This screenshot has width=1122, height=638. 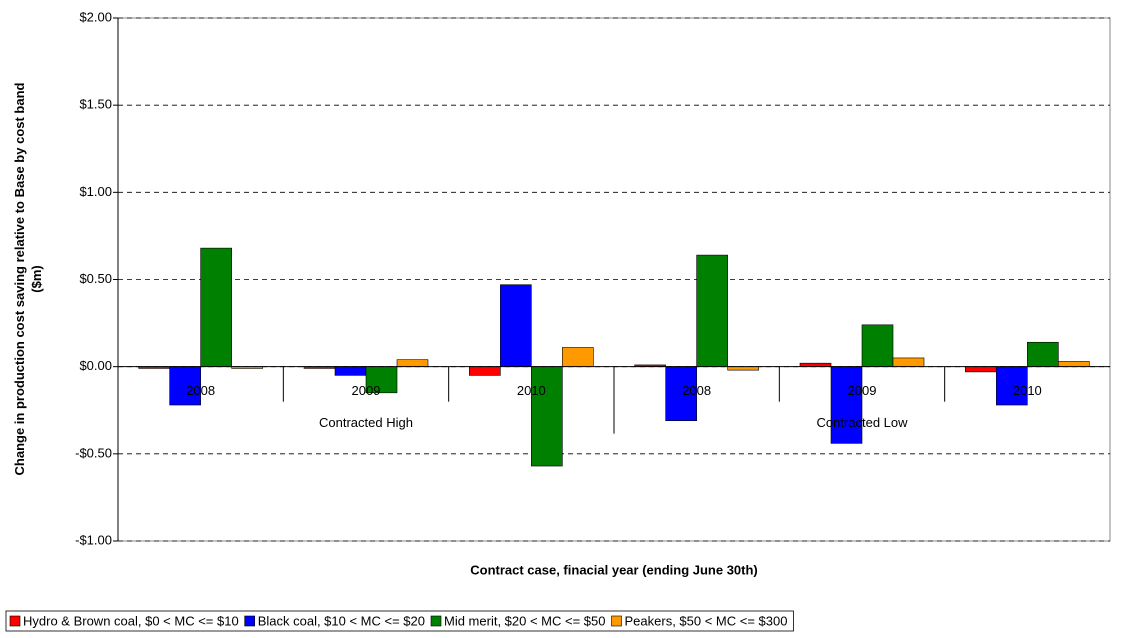 What do you see at coordinates (706, 620) in the screenshot?
I see `legend-label: Peakers, $50 < MC <= $300` at bounding box center [706, 620].